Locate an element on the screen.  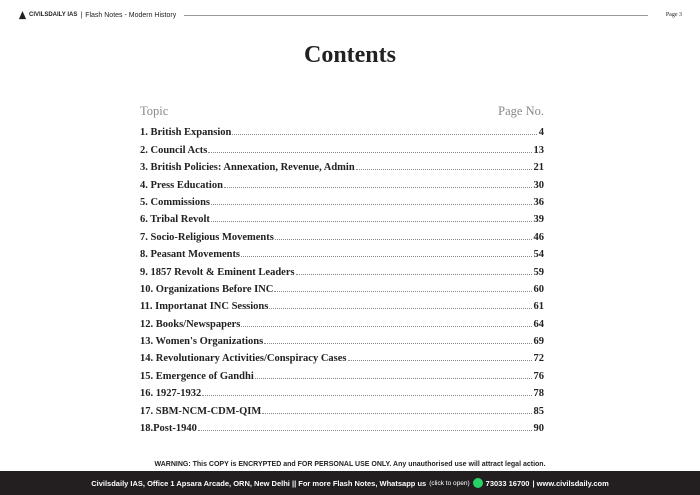
toc-entry: 6. Tribal Revolt 39 is located at coordinates (342, 216).